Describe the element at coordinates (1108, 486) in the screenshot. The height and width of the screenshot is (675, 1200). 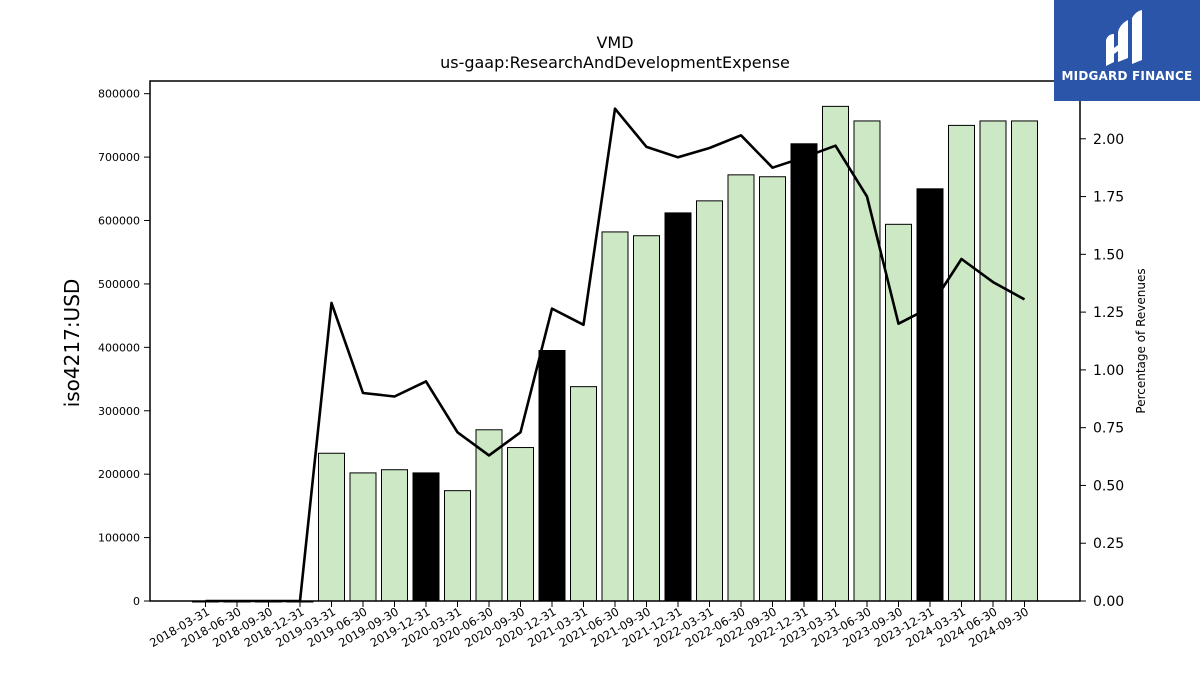
I see `y2-tick-label: 0.50` at that location.